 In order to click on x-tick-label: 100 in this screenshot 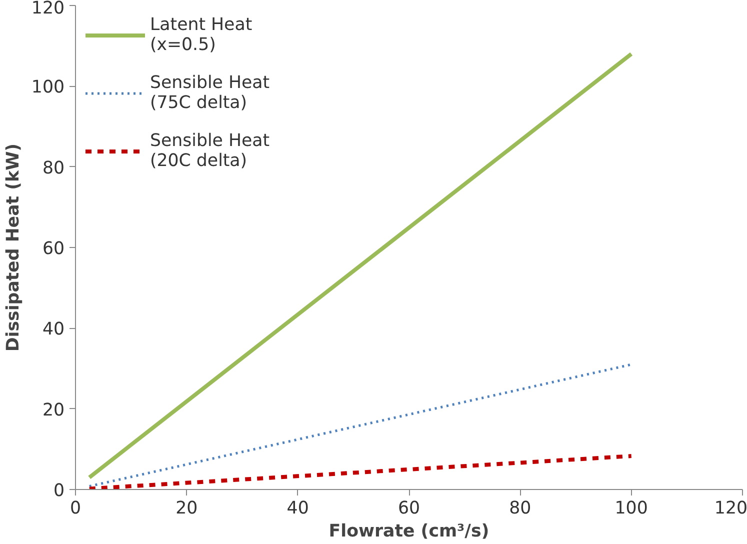, I will do `click(631, 508)`.